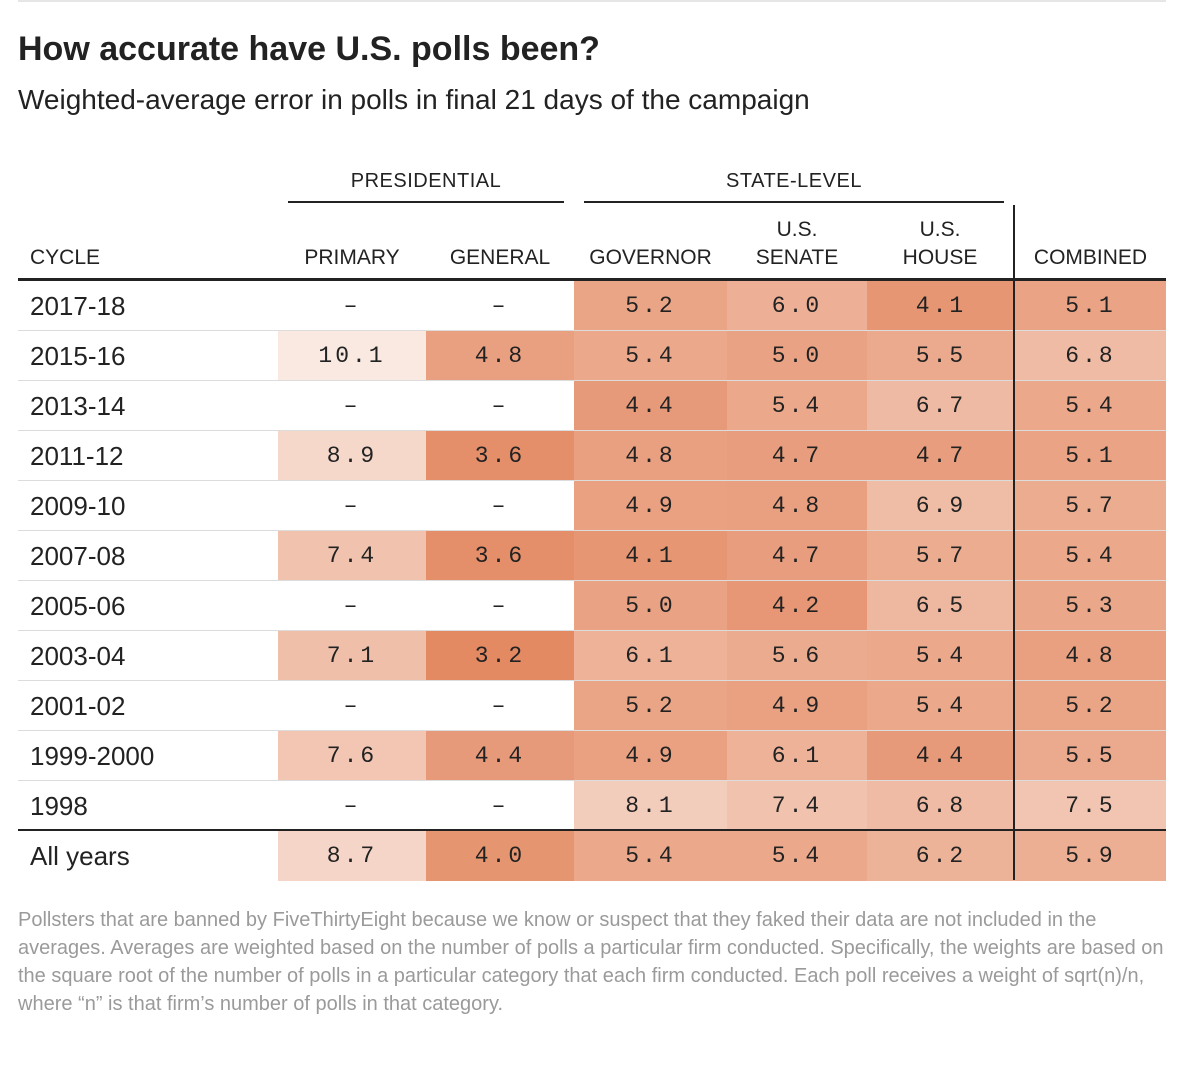 This screenshot has height=1070, width=1184. I want to click on cell-senate: 4.2, so click(797, 606).